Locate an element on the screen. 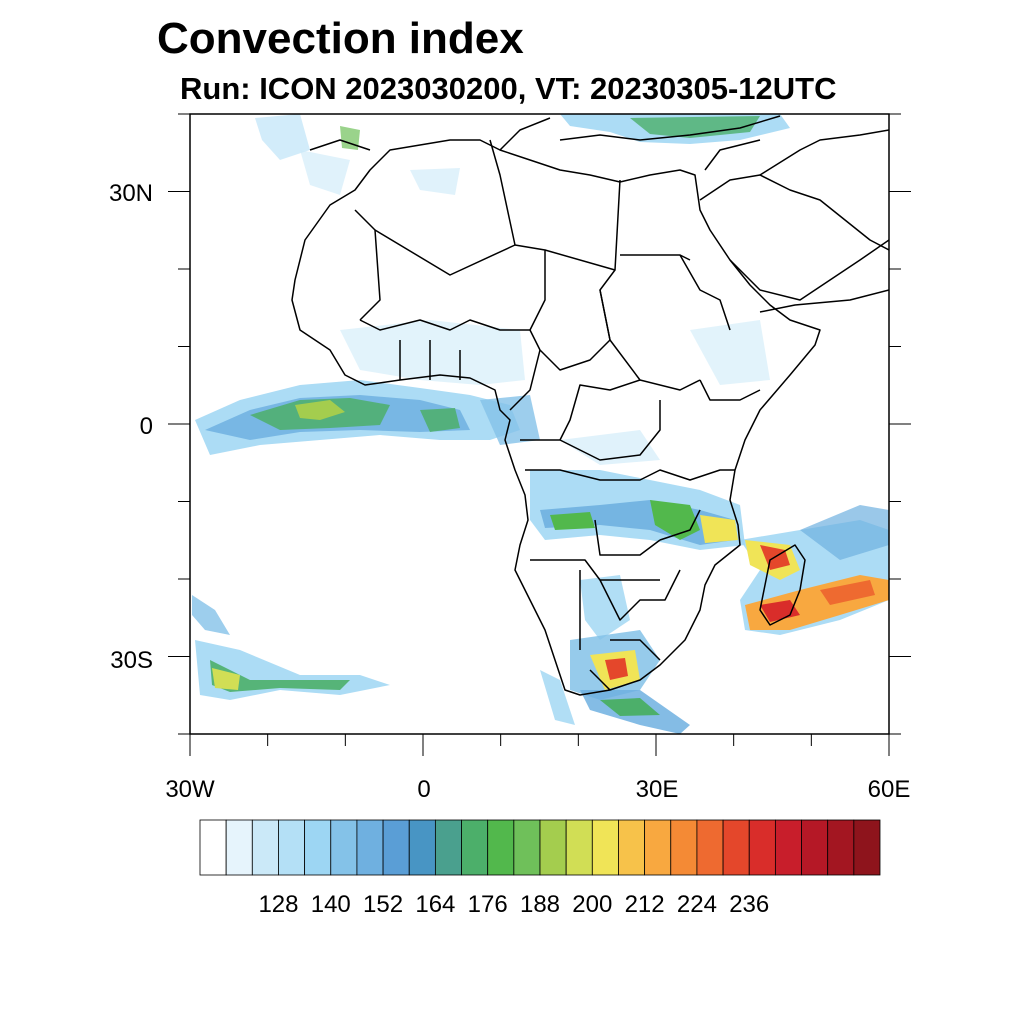 The height and width of the screenshot is (1024, 1024). lat-label-0: 0 is located at coordinates (146, 426).